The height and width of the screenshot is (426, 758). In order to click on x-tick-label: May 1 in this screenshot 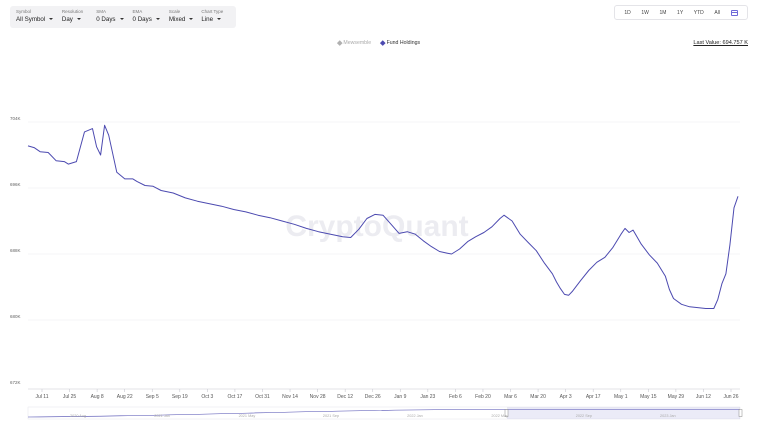, I will do `click(621, 397)`.